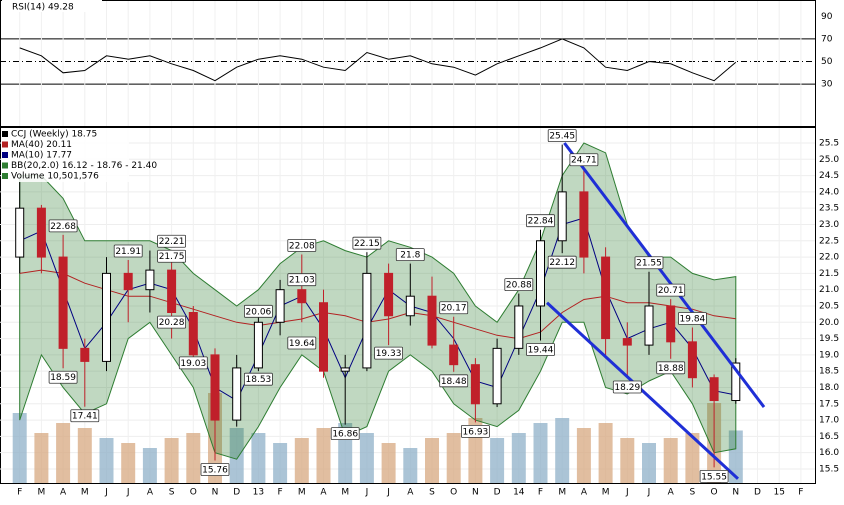 The height and width of the screenshot is (505, 844). I want to click on price-annotation: 18.48, so click(454, 382).